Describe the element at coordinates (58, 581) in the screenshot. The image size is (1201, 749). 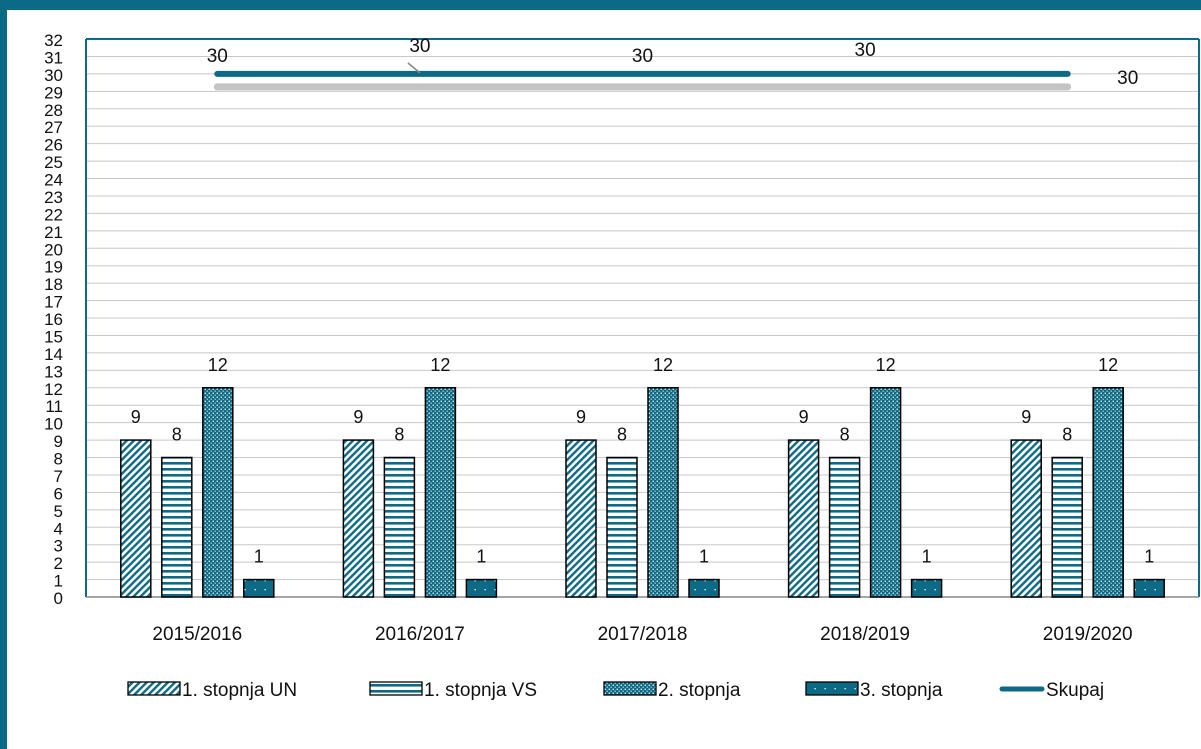
I see `y-tick-label: 1` at that location.